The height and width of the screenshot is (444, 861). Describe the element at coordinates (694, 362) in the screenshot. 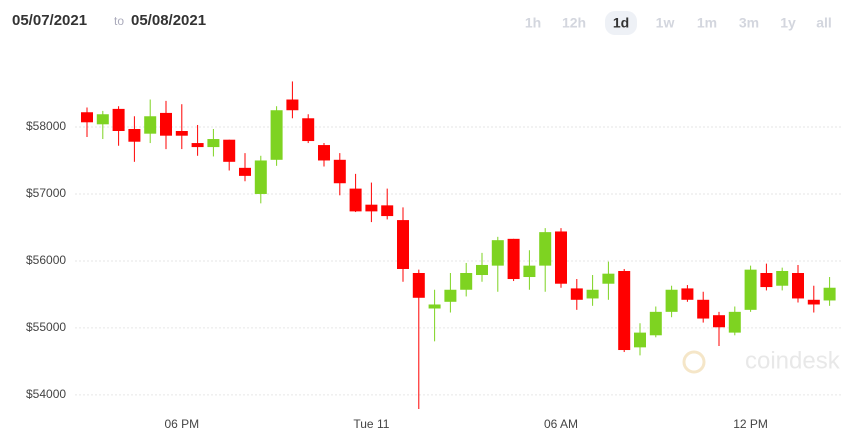

I see `watermark-logo` at that location.